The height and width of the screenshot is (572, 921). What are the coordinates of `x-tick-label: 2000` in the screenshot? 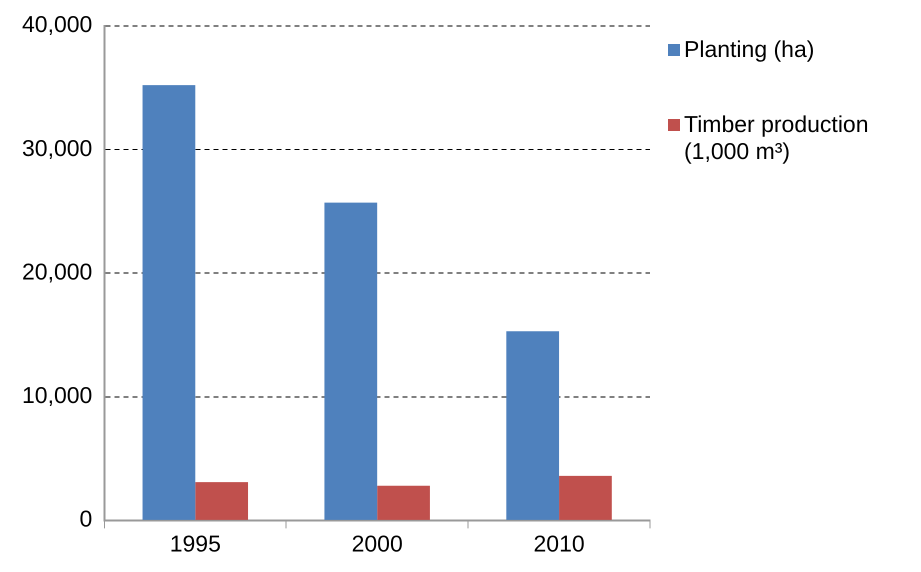 It's located at (377, 543).